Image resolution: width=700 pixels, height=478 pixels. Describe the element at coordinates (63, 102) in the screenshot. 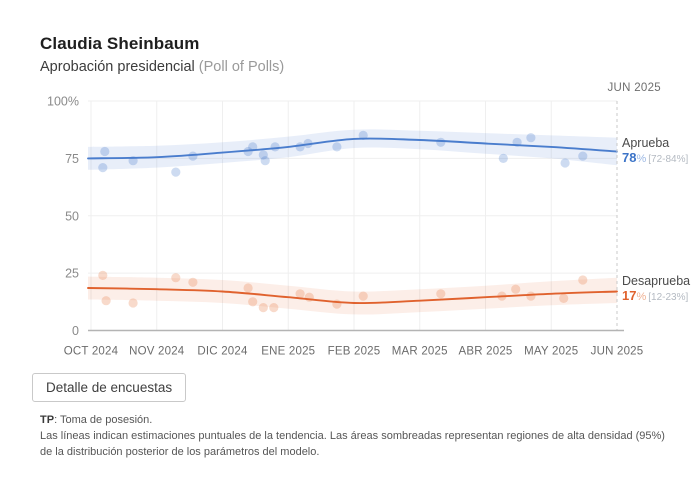

I see `svg-text: 100%` at that location.